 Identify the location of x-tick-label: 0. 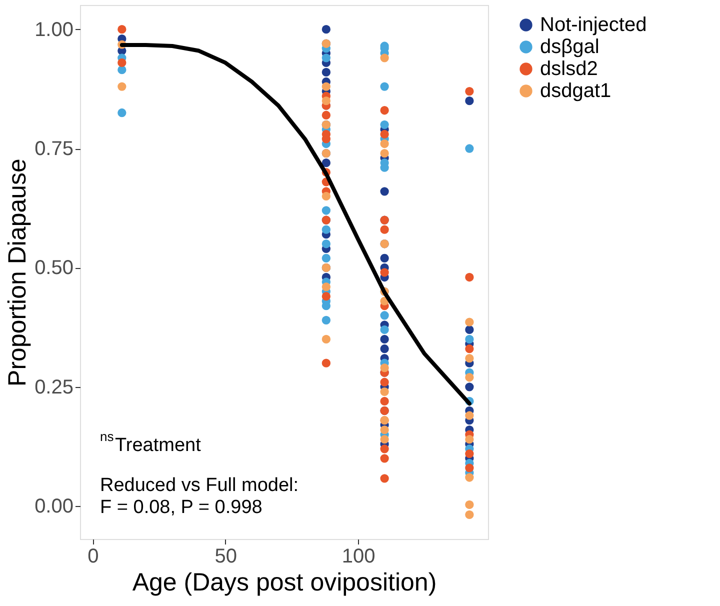
(93, 557).